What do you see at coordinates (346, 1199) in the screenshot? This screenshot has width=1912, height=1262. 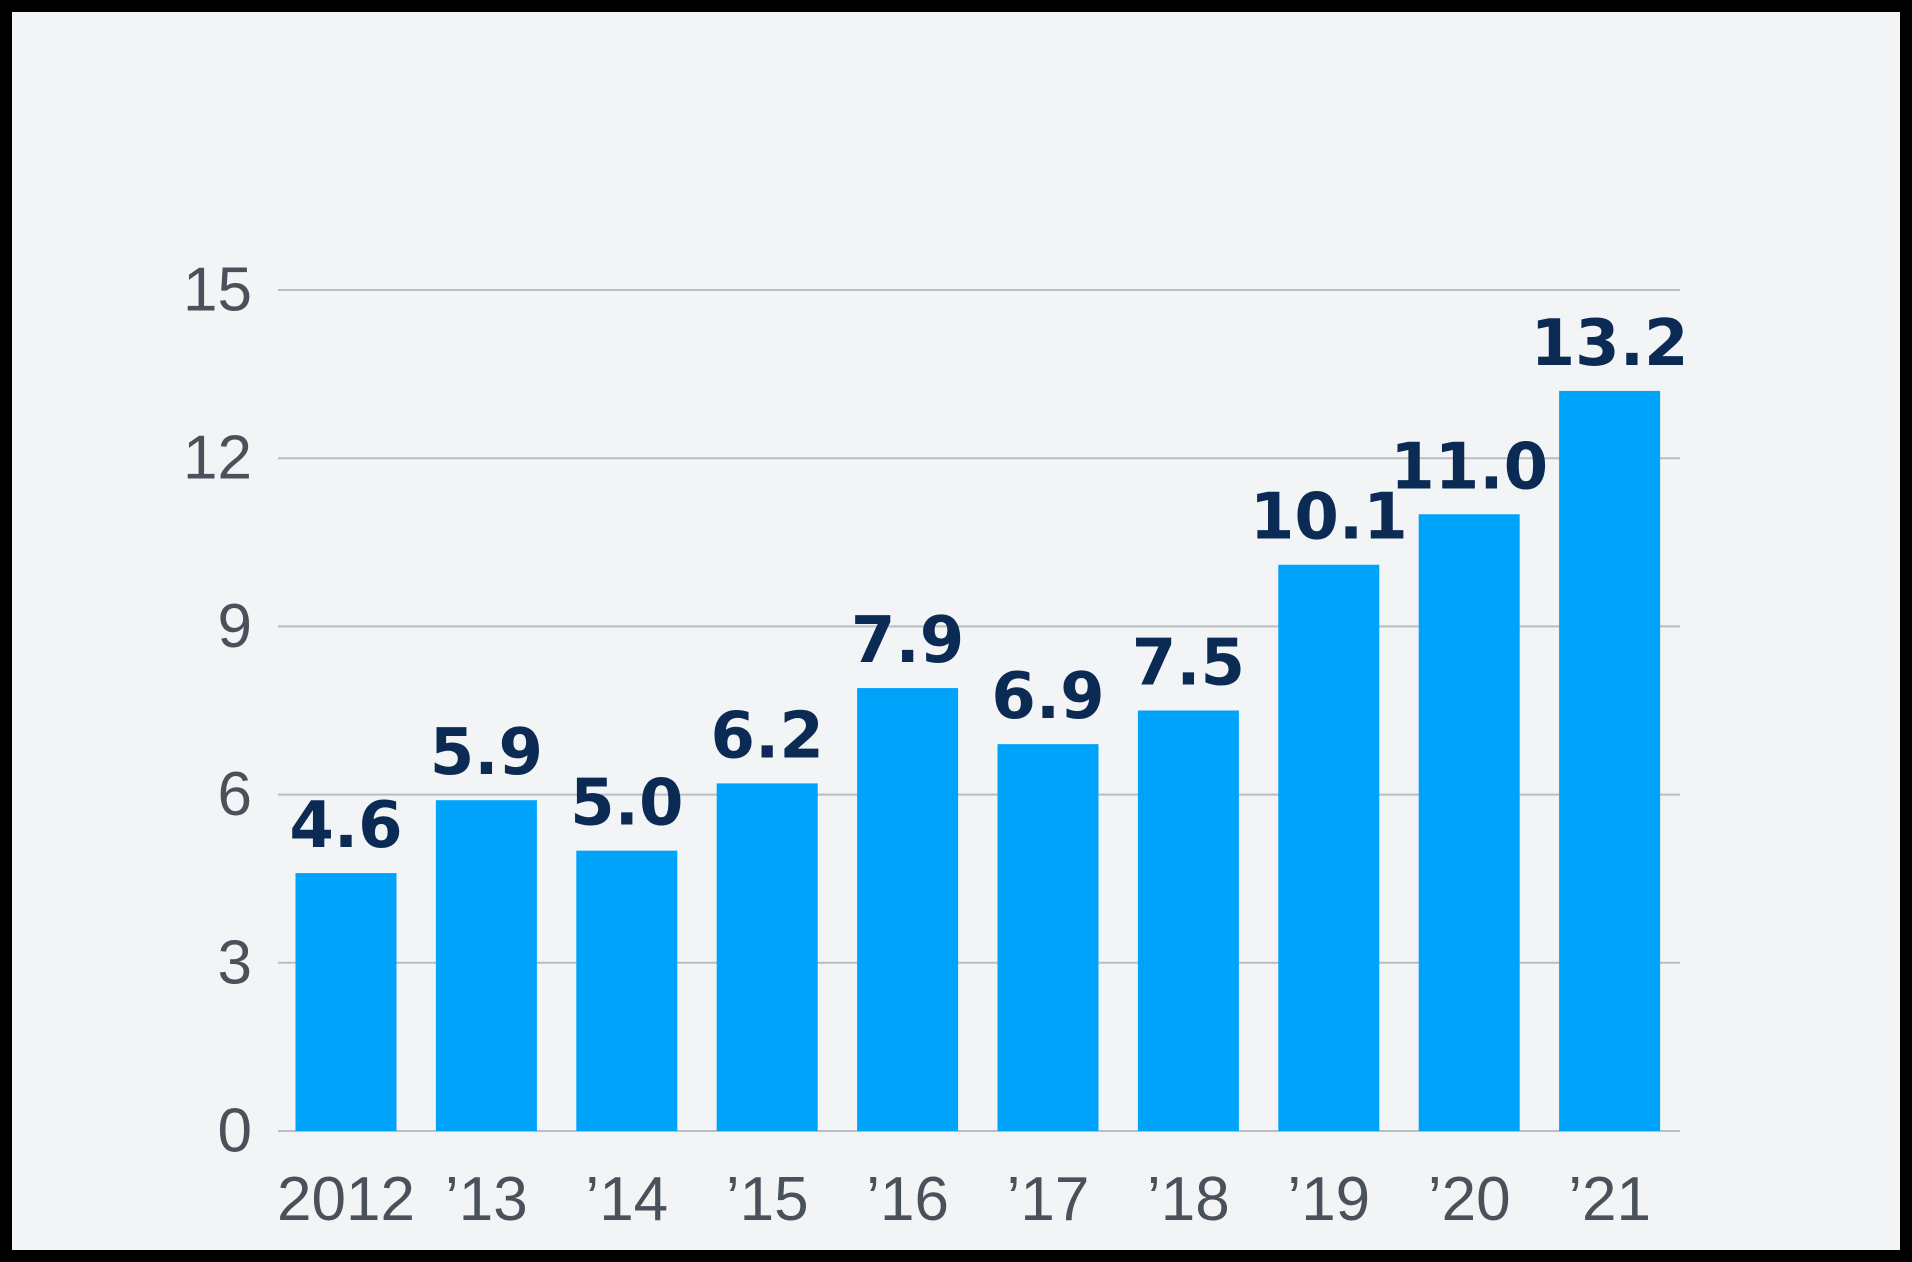 I see `x-tick-label: 2012` at bounding box center [346, 1199].